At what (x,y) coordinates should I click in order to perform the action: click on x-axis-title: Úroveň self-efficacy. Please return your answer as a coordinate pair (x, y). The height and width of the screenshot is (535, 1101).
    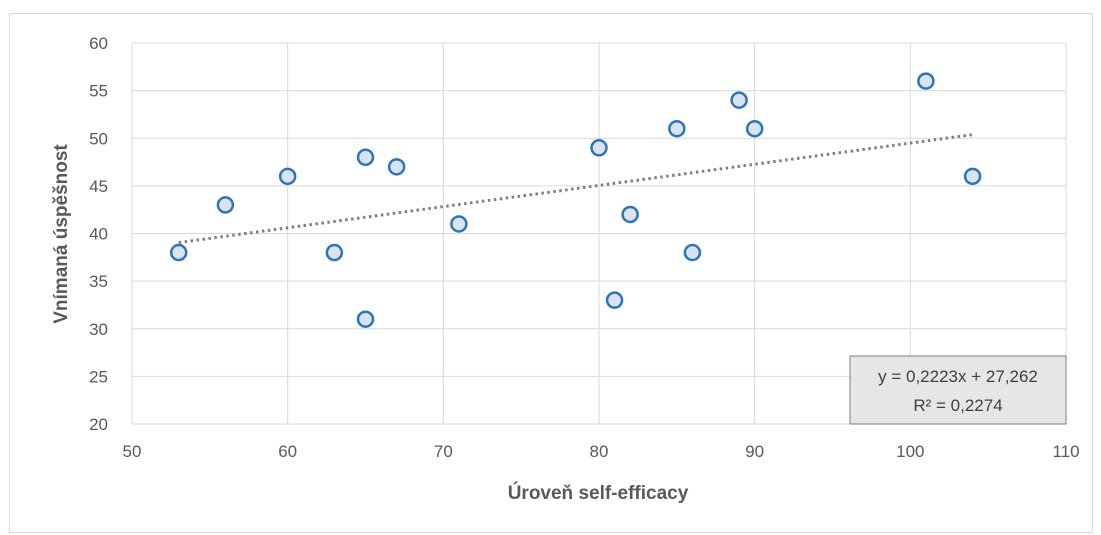
    Looking at the image, I should click on (598, 493).